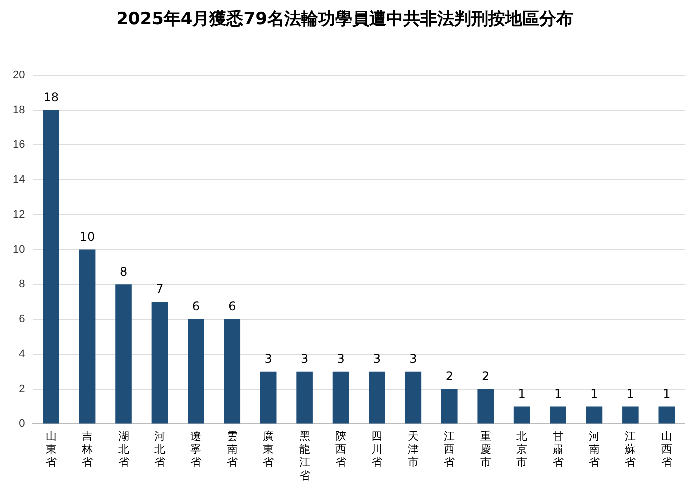 This screenshot has height=494, width=700. I want to click on data-label: 10, so click(88, 237).